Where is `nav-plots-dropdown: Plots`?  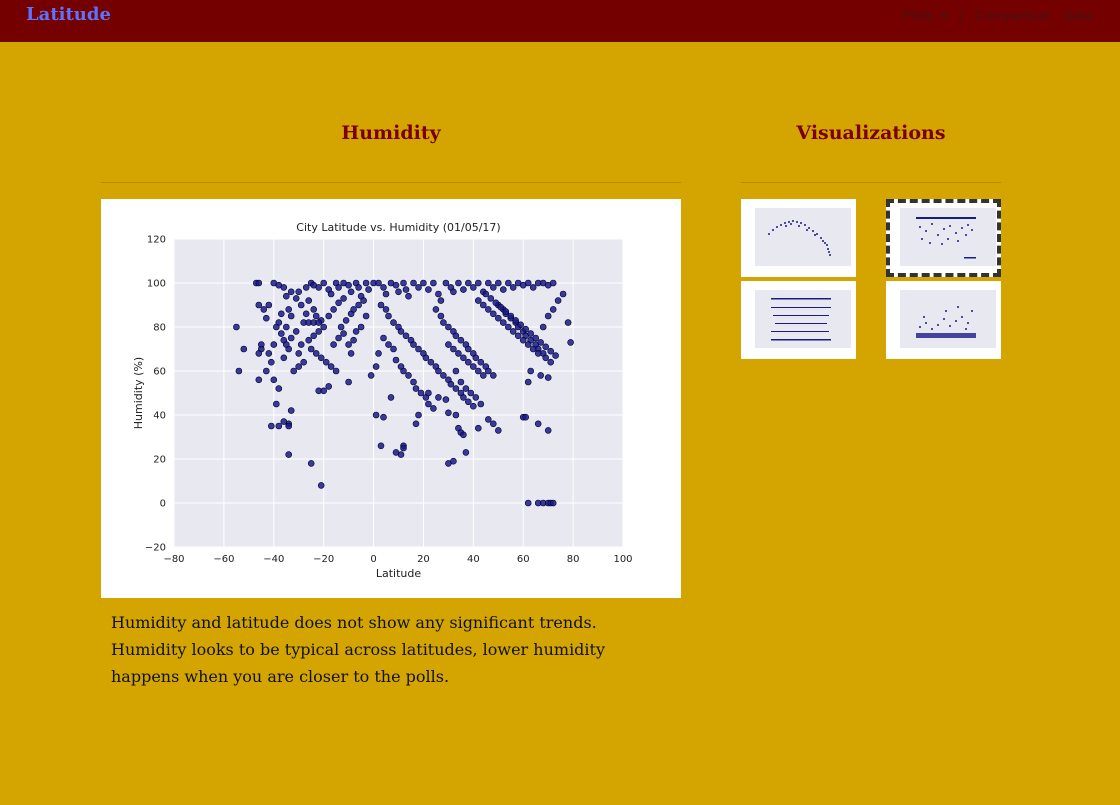 nav-plots-dropdown: Plots is located at coordinates (925, 15).